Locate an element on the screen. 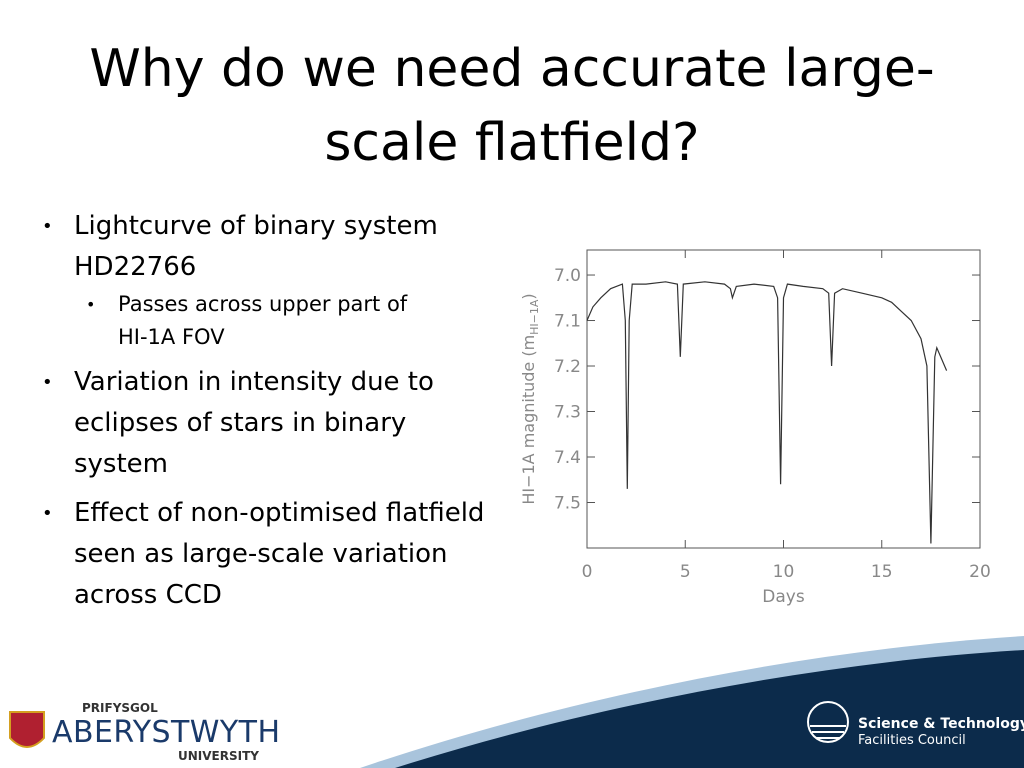 This screenshot has width=1024, height=768. x-tick-label: 0 is located at coordinates (587, 572).